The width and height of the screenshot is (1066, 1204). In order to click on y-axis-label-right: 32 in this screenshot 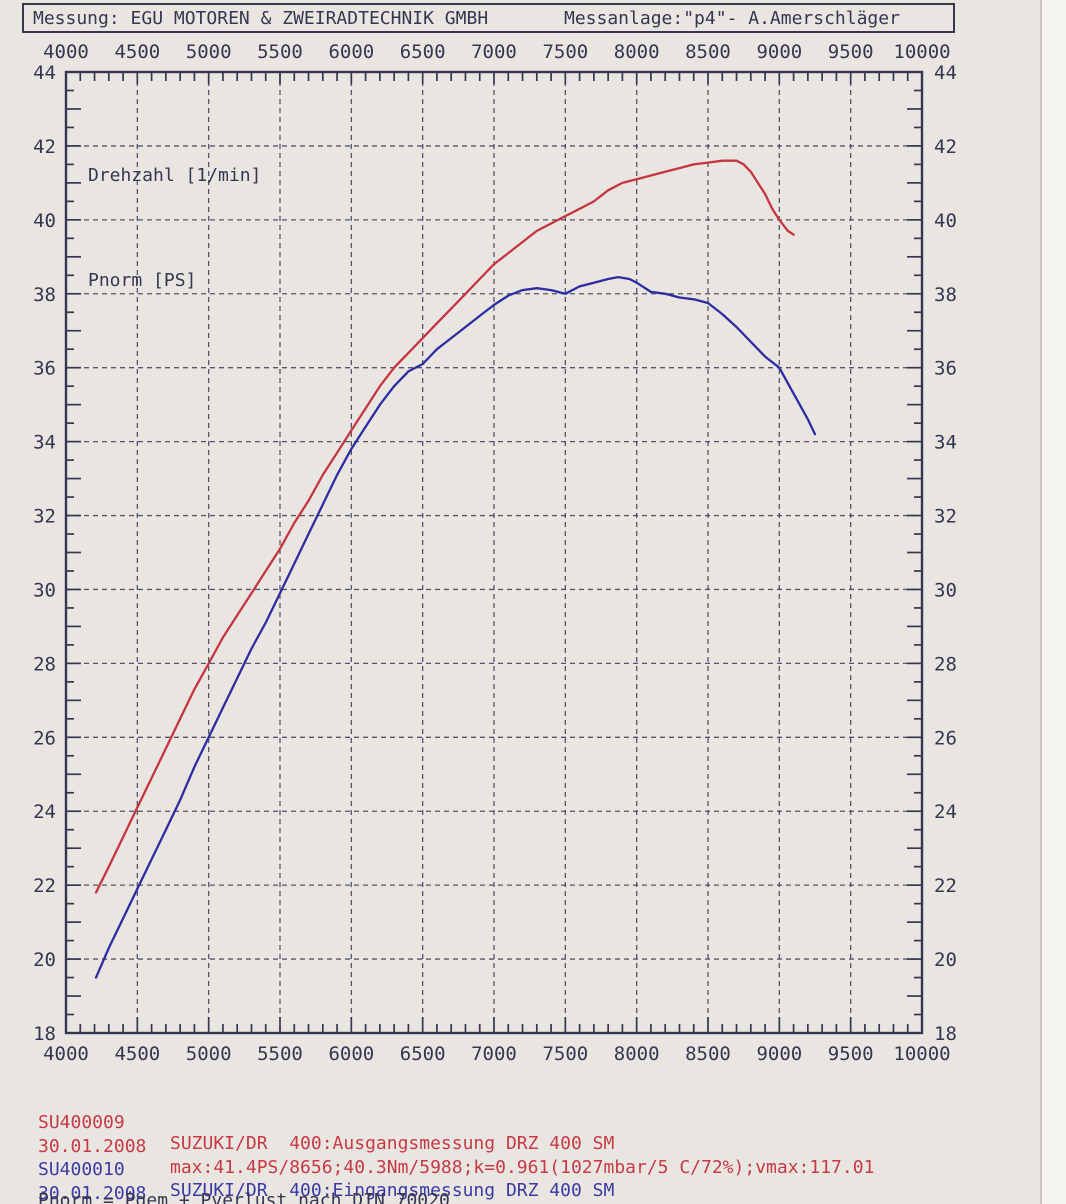, I will do `click(945, 517)`.